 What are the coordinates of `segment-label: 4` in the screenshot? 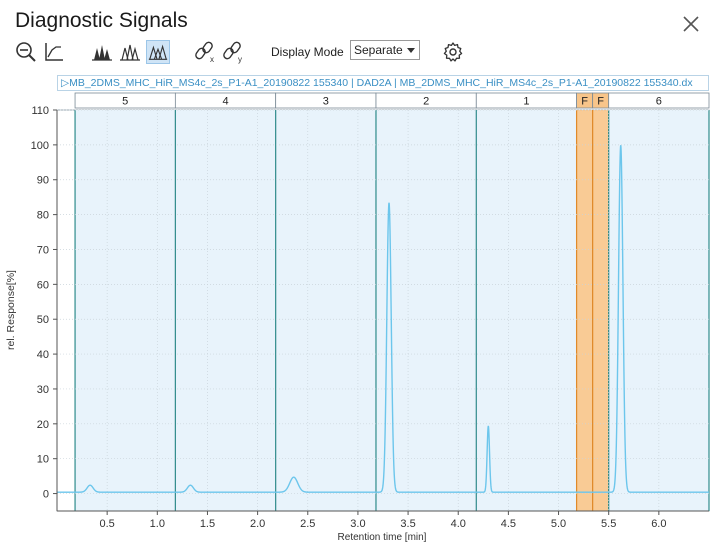 It's located at (225, 102).